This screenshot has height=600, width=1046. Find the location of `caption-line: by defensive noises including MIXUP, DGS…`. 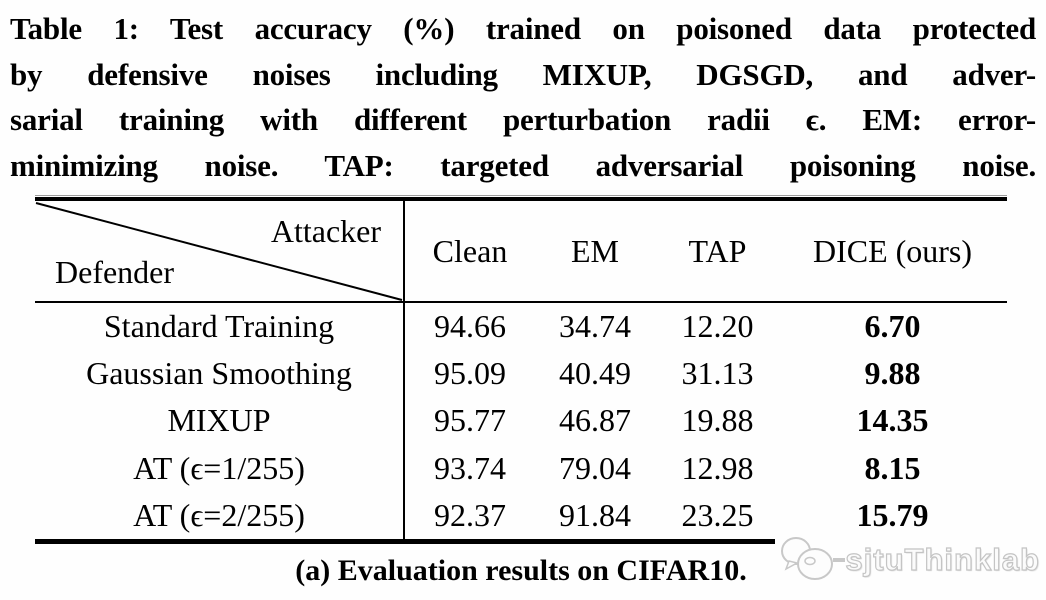

caption-line: by defensive noises including MIXUP, DGS… is located at coordinates (523, 74).